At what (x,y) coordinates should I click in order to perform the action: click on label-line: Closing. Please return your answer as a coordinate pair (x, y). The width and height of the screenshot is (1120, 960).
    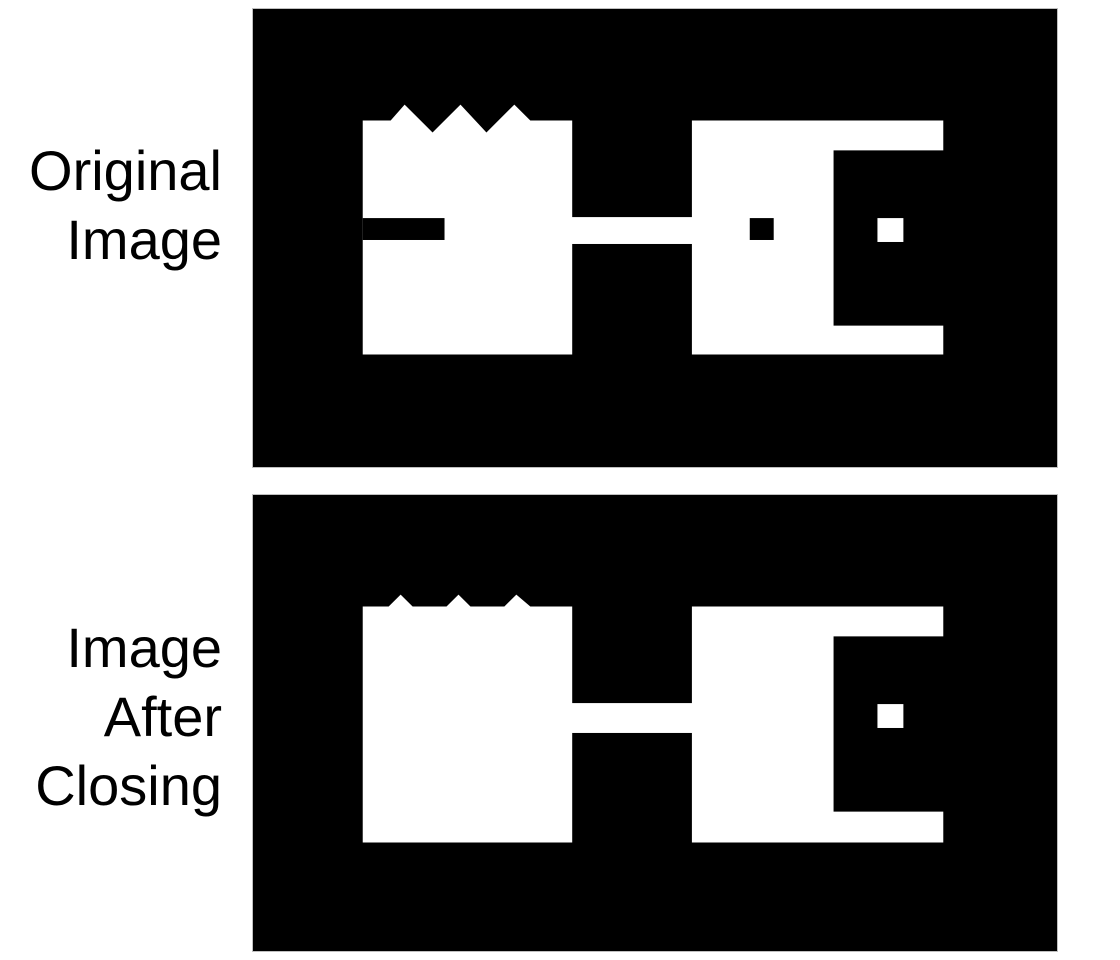
    Looking at the image, I should click on (128, 785).